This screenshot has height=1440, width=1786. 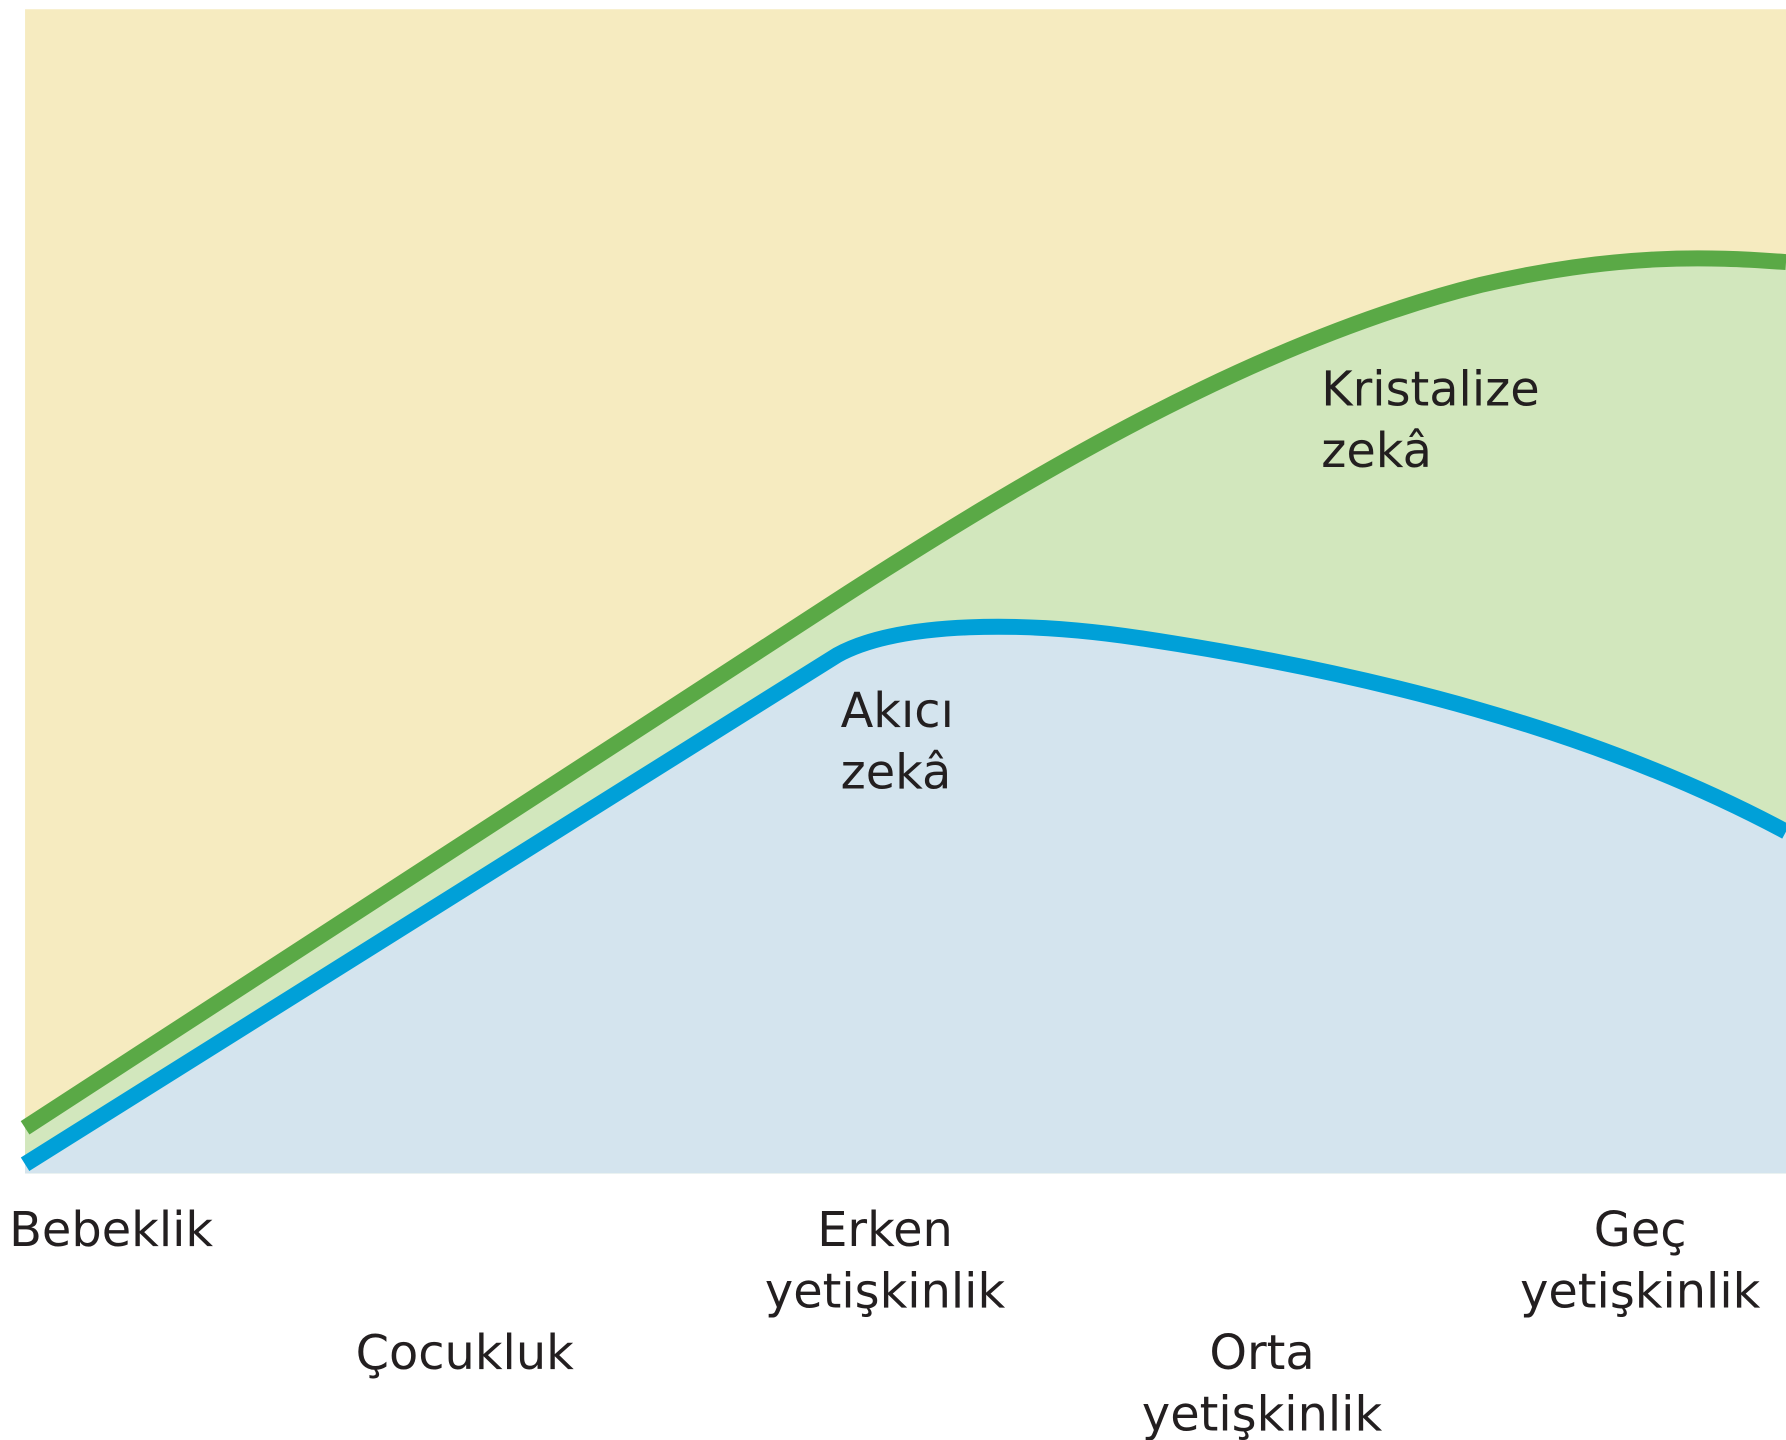 What do you see at coordinates (111, 1230) in the screenshot?
I see `stage-label: Bebeklik` at bounding box center [111, 1230].